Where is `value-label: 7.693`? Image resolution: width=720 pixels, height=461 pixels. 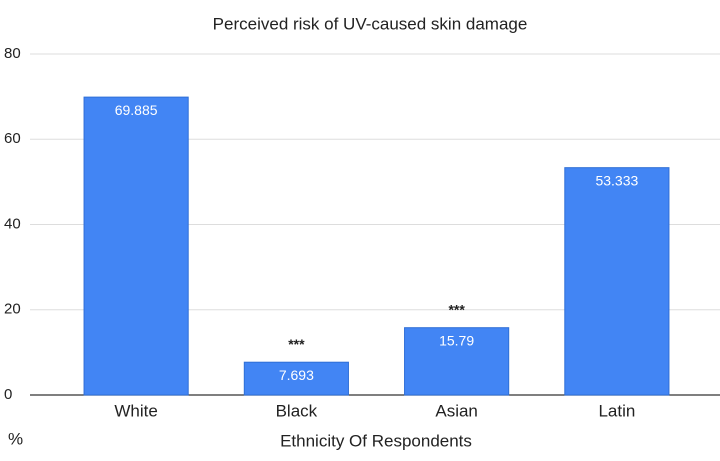
value-label: 7.693 is located at coordinates (296, 375).